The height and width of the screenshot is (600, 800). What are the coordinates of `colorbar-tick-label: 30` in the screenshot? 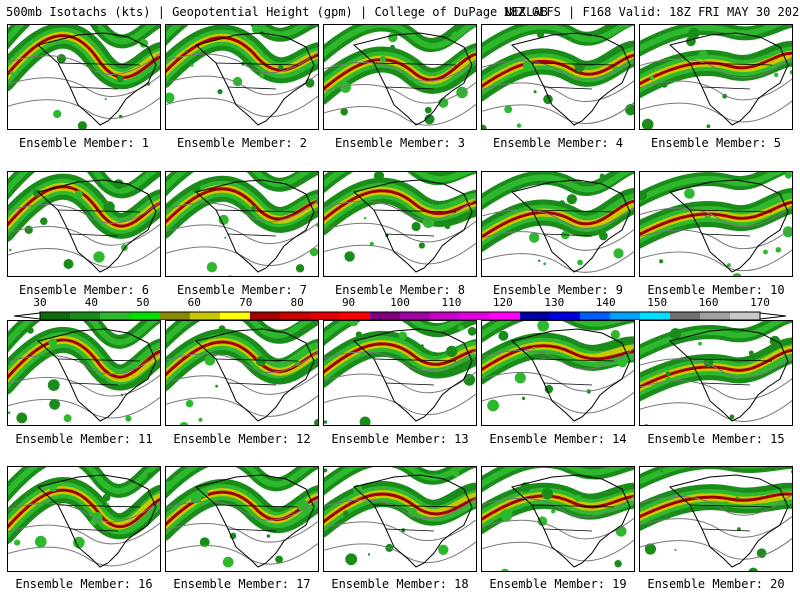 It's located at (40, 302).